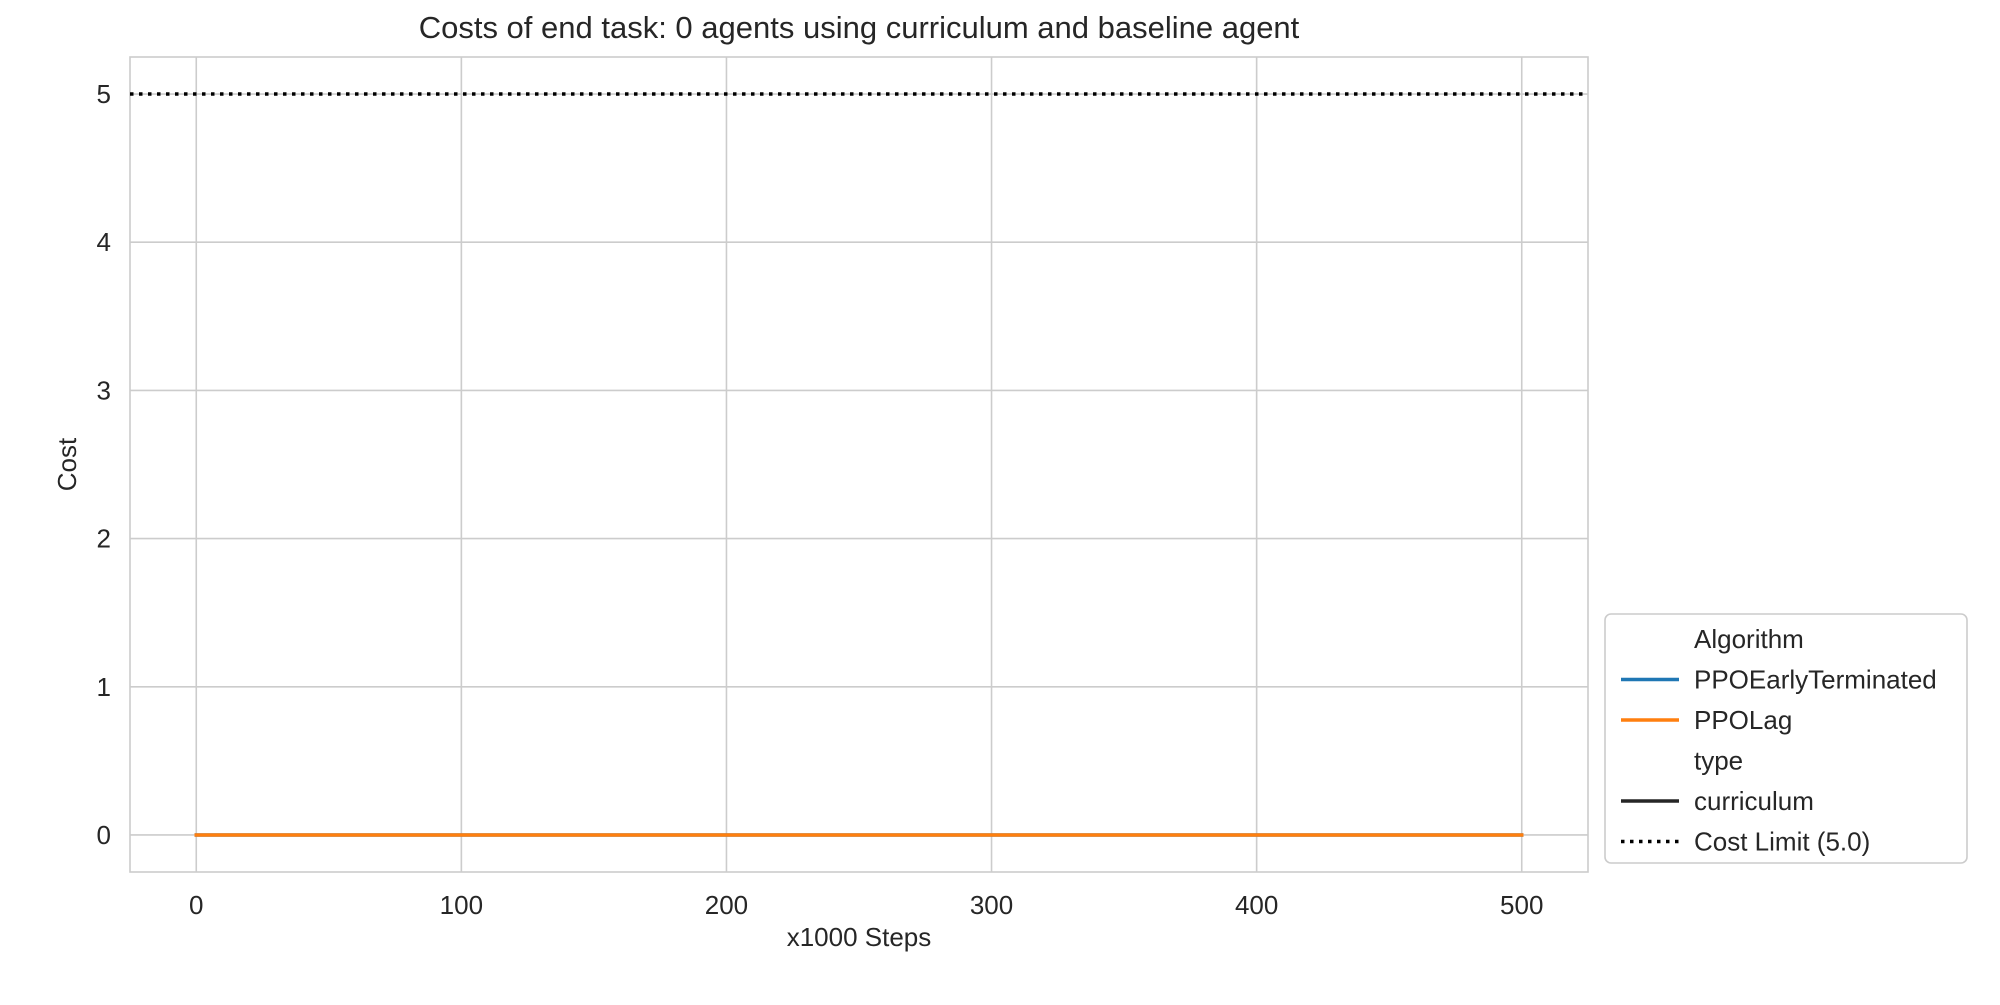 The width and height of the screenshot is (2000, 1005). Describe the element at coordinates (1754, 801) in the screenshot. I see `legend-entry-label: curriculum` at that location.